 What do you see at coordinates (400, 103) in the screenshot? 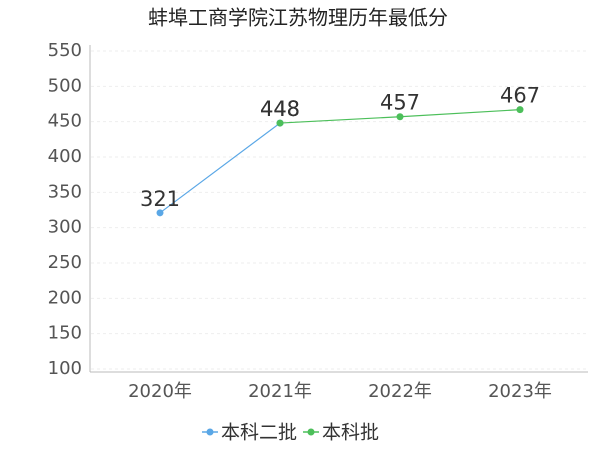
I see `data-label: 457` at bounding box center [400, 103].